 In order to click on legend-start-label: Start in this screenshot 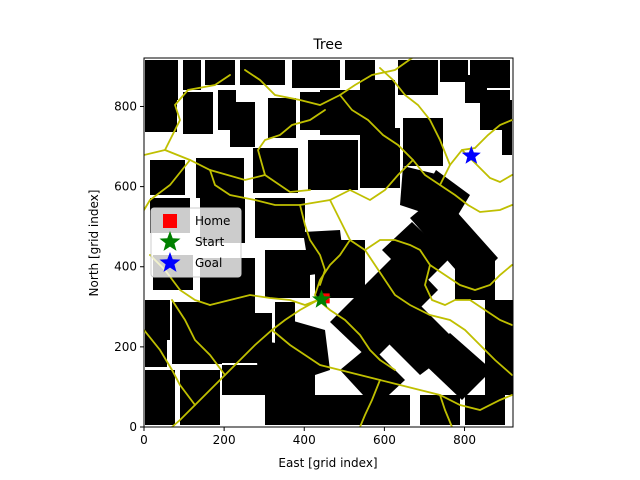, I will do `click(210, 242)`.